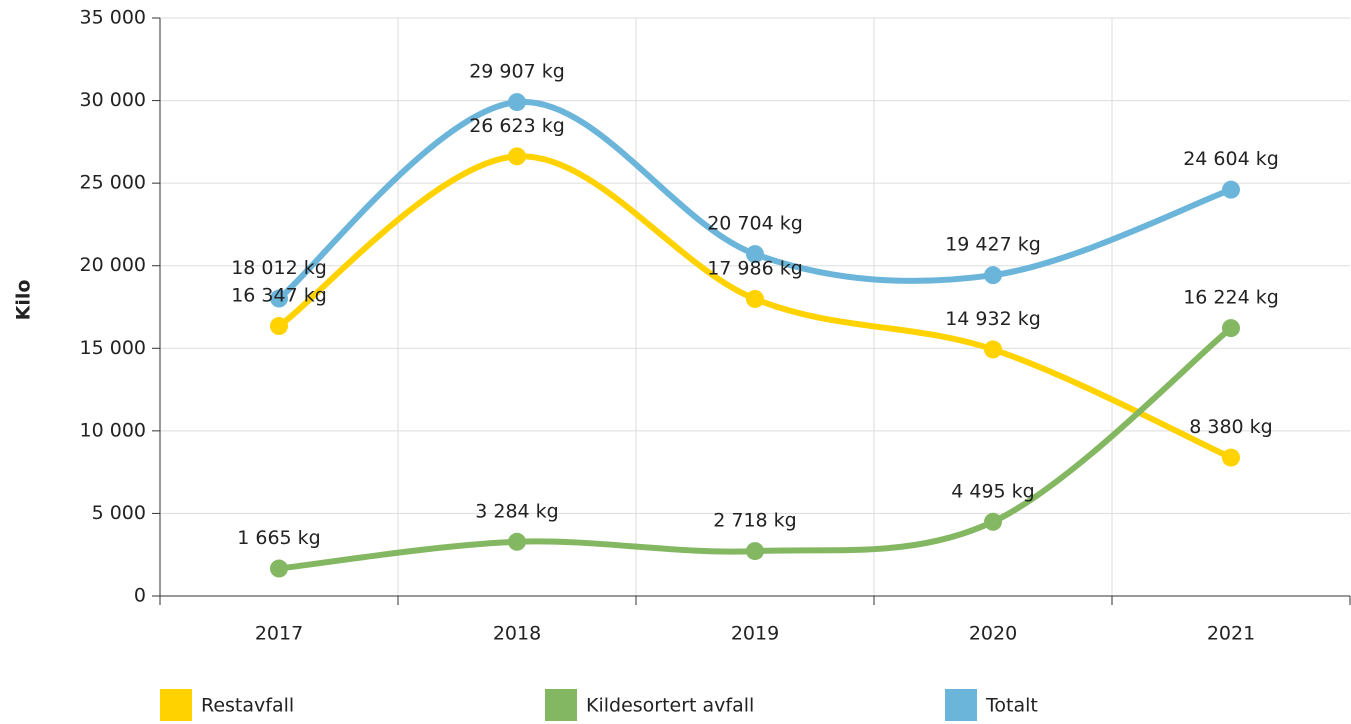 Image resolution: width=1351 pixels, height=724 pixels. Describe the element at coordinates (1231, 634) in the screenshot. I see `x-tick-label: 2021` at that location.